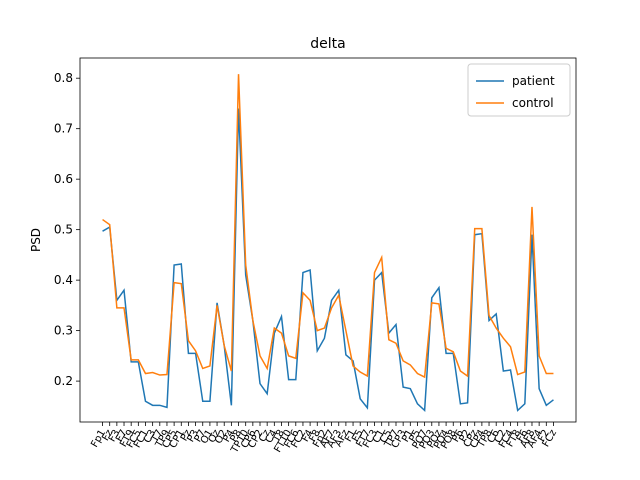  Describe the element at coordinates (107, 435) in the screenshot. I see `x-tick-label: Fz` at that location.